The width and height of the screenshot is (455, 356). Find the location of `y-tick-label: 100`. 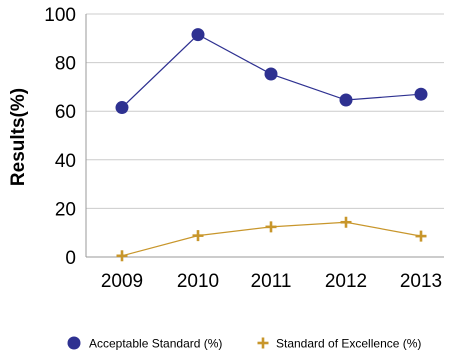

y-tick-label: 100 is located at coordinates (60, 15).